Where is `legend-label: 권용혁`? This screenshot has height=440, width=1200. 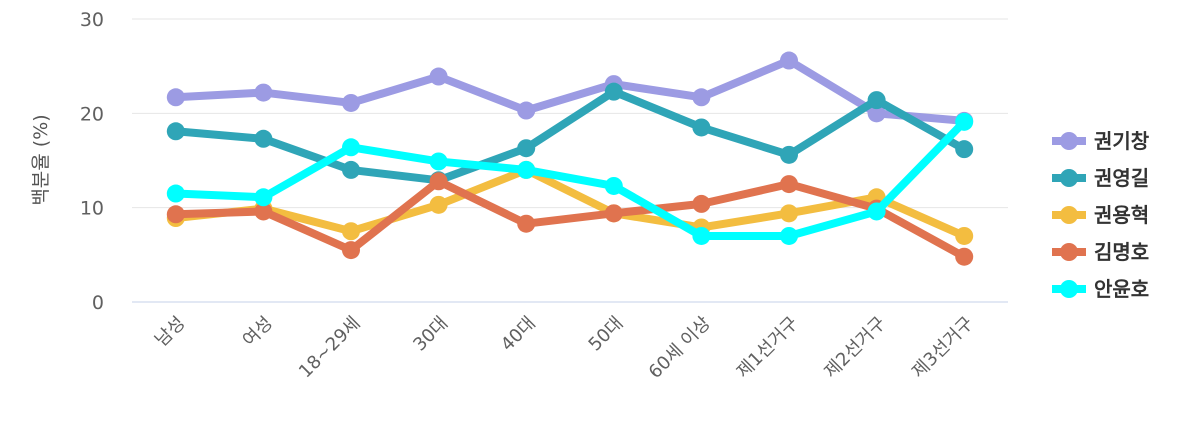
legend-label: 권용혁 is located at coordinates (1121, 215).